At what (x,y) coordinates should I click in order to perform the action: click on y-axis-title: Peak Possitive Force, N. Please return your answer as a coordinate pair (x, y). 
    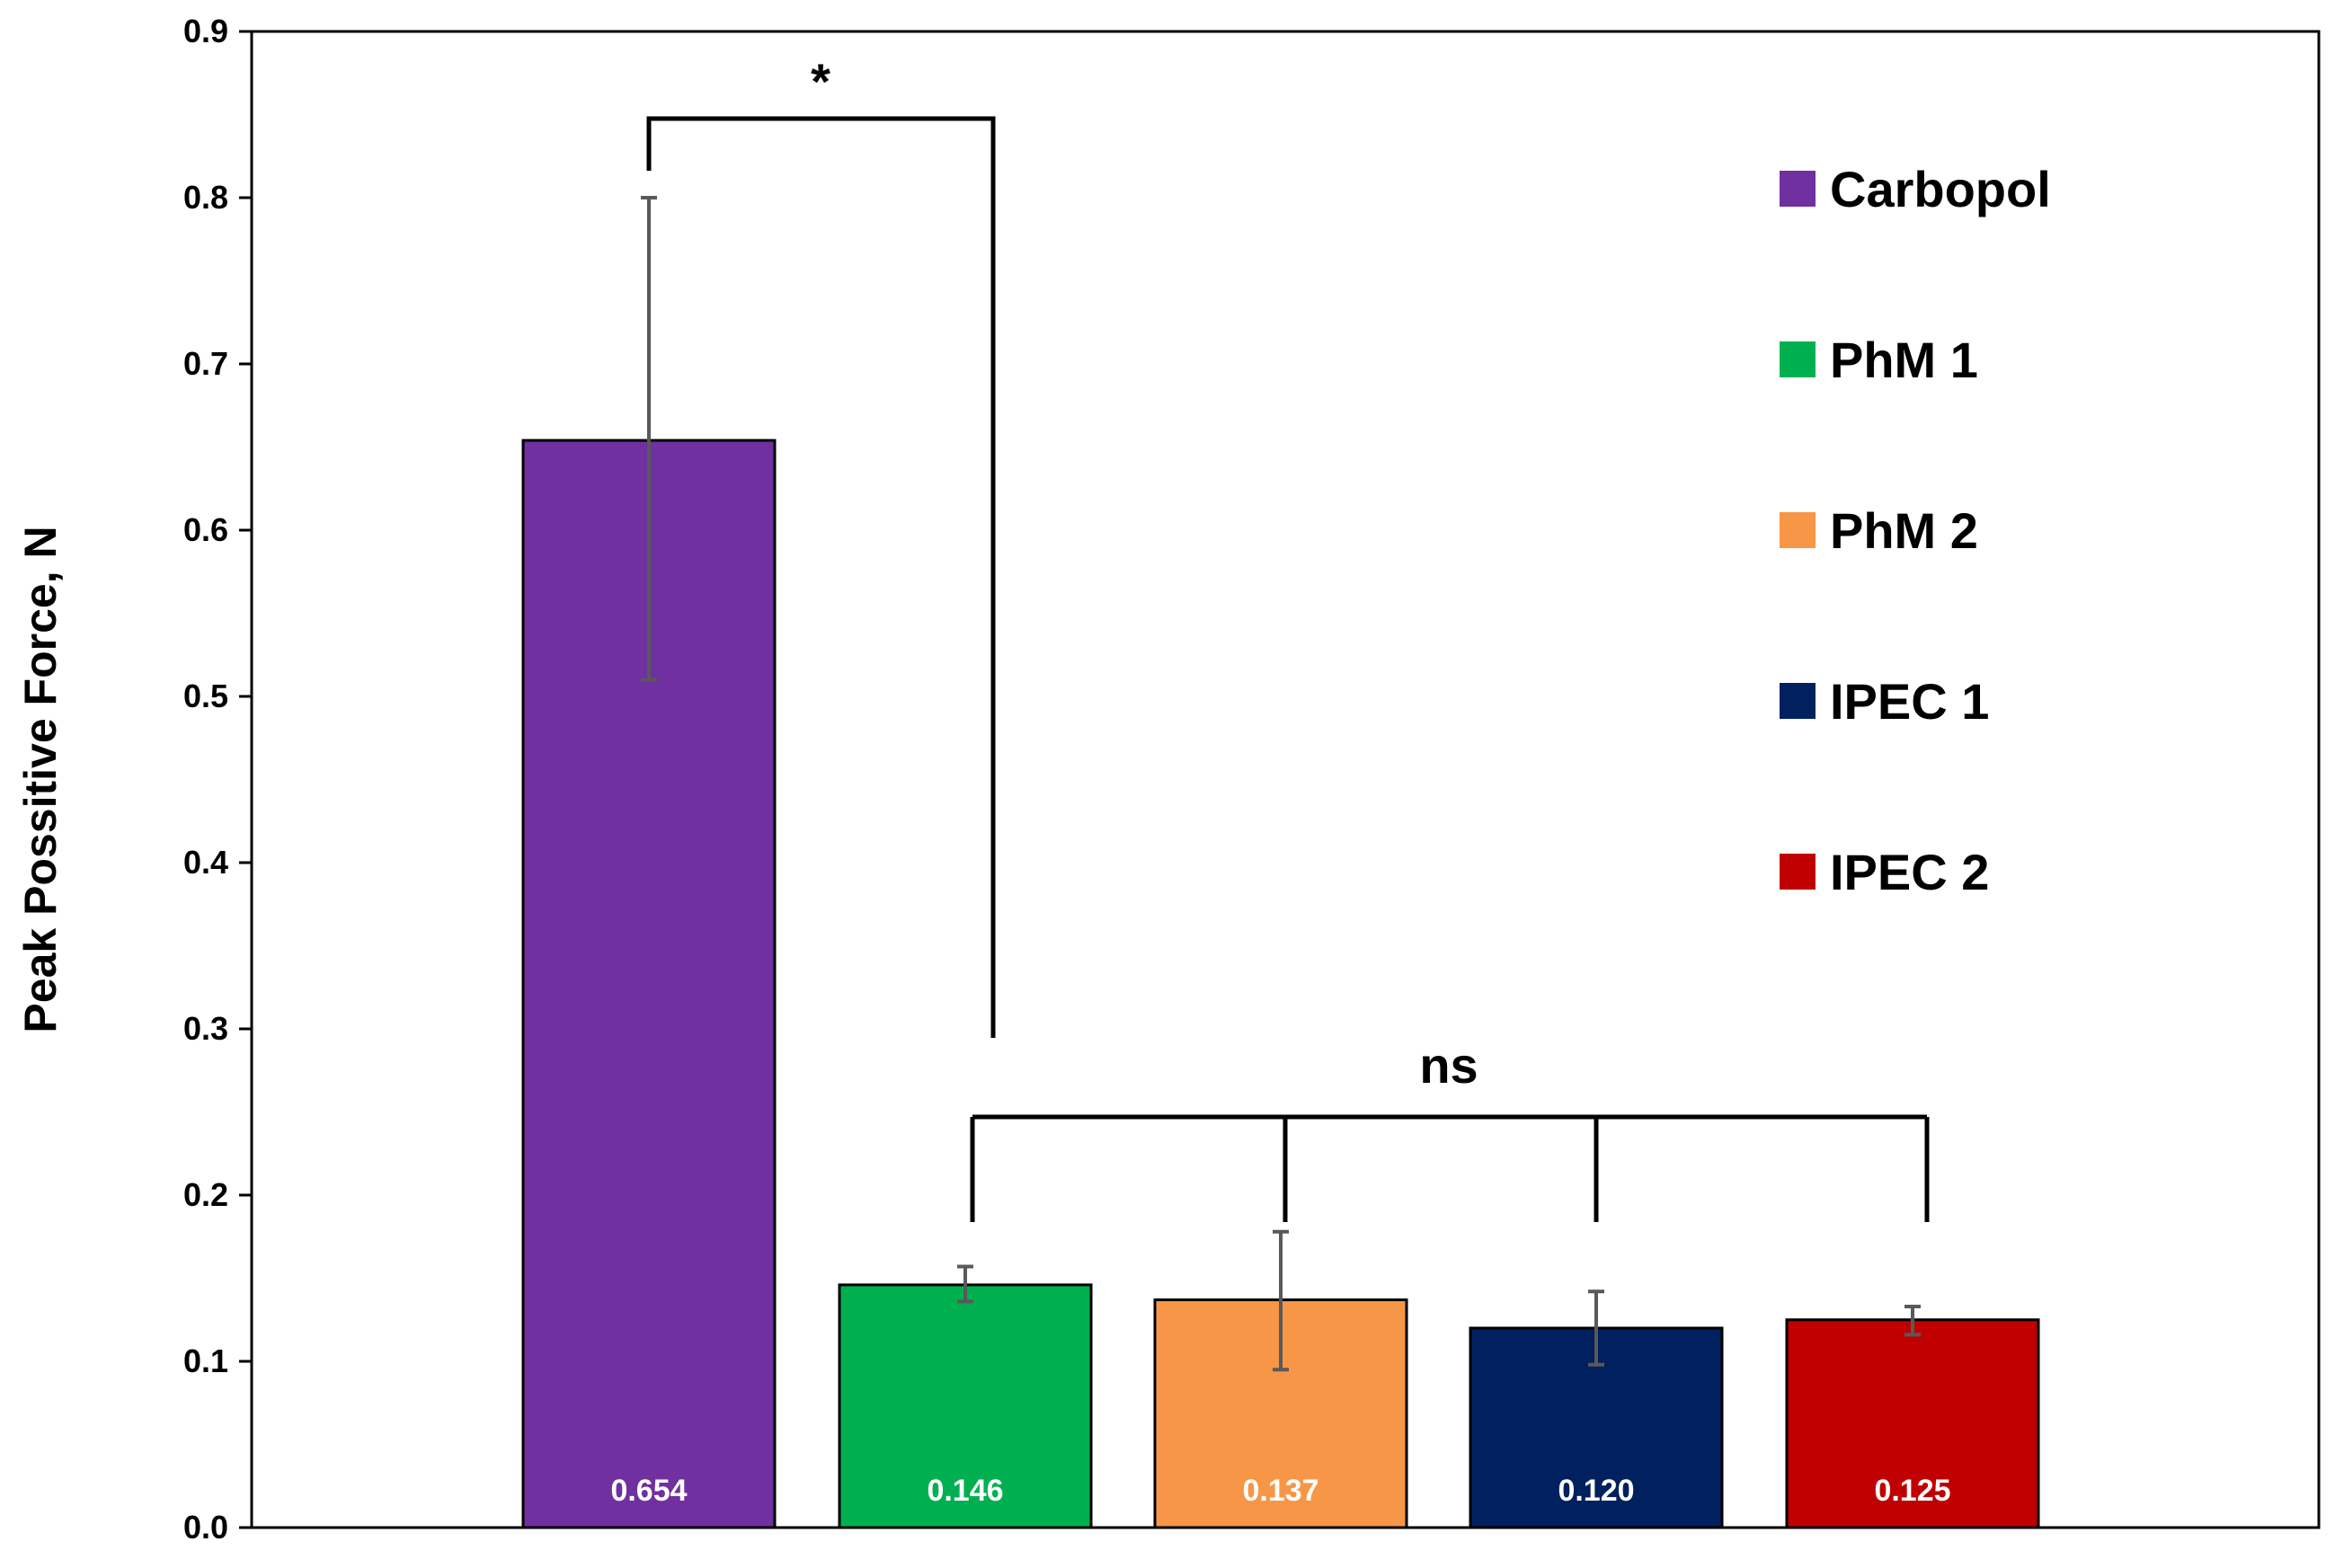
    Looking at the image, I should click on (40, 779).